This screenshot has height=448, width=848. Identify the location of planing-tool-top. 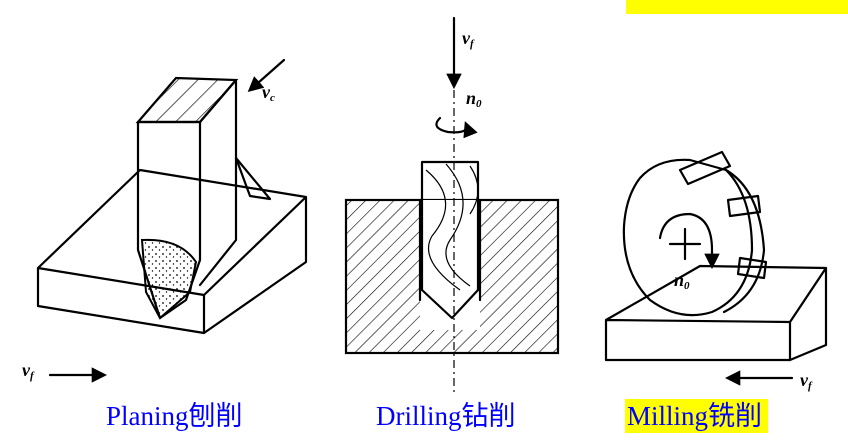
(187, 100).